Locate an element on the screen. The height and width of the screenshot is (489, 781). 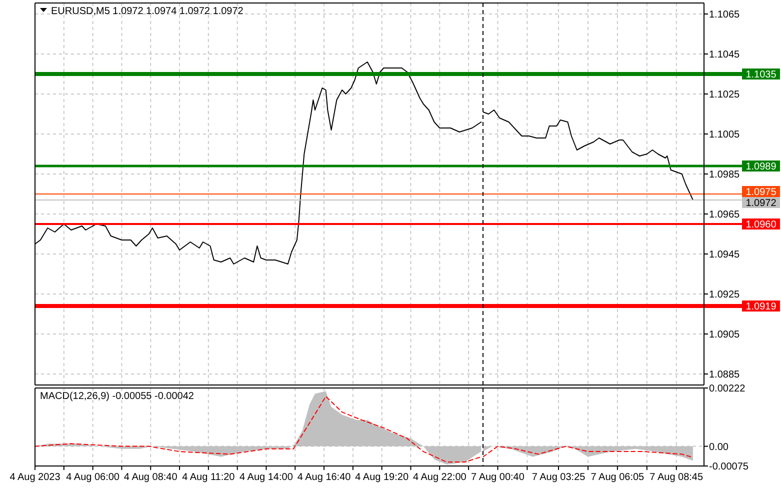
ref-line-label: 1.1035 is located at coordinates (761, 75).